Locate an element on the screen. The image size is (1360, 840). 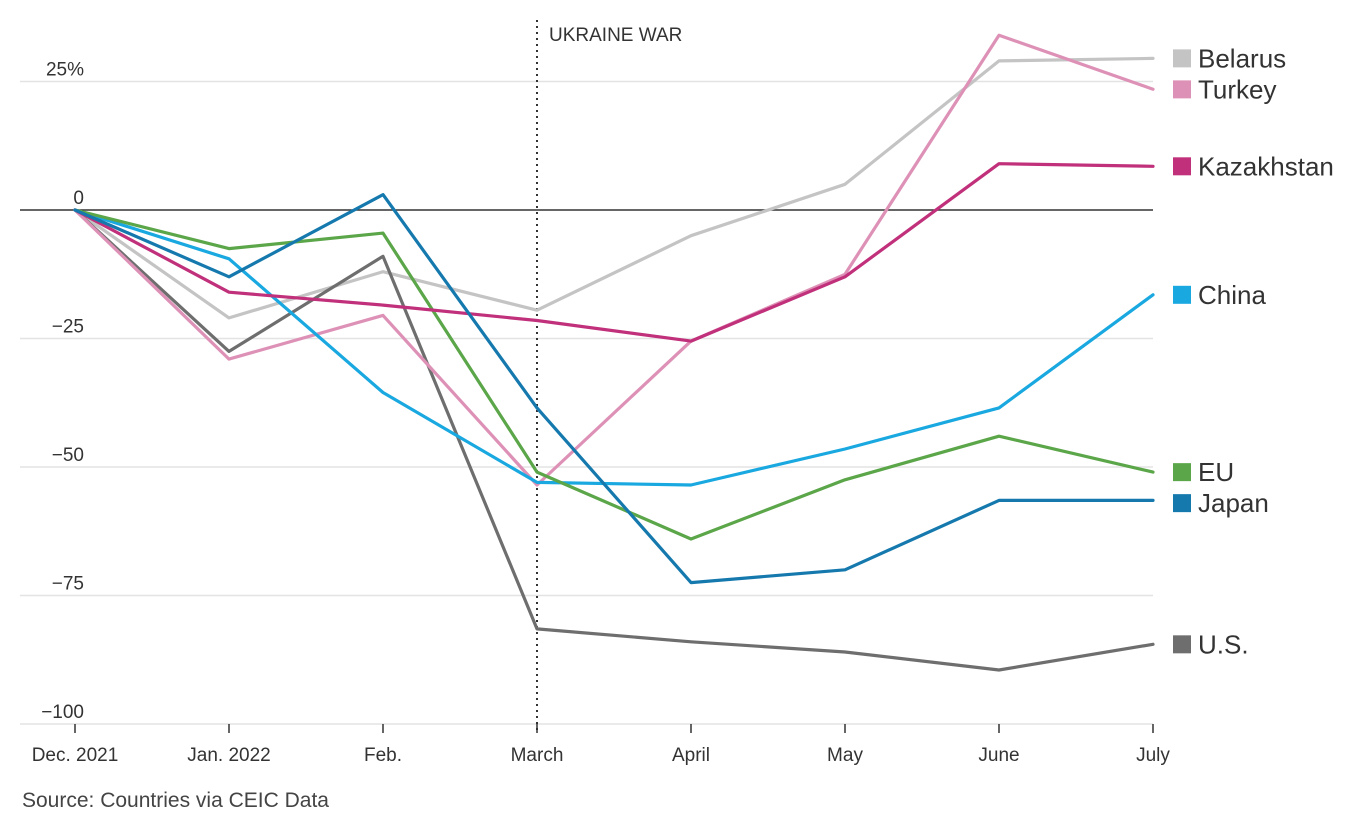
legend-label: China is located at coordinates (1232, 295).